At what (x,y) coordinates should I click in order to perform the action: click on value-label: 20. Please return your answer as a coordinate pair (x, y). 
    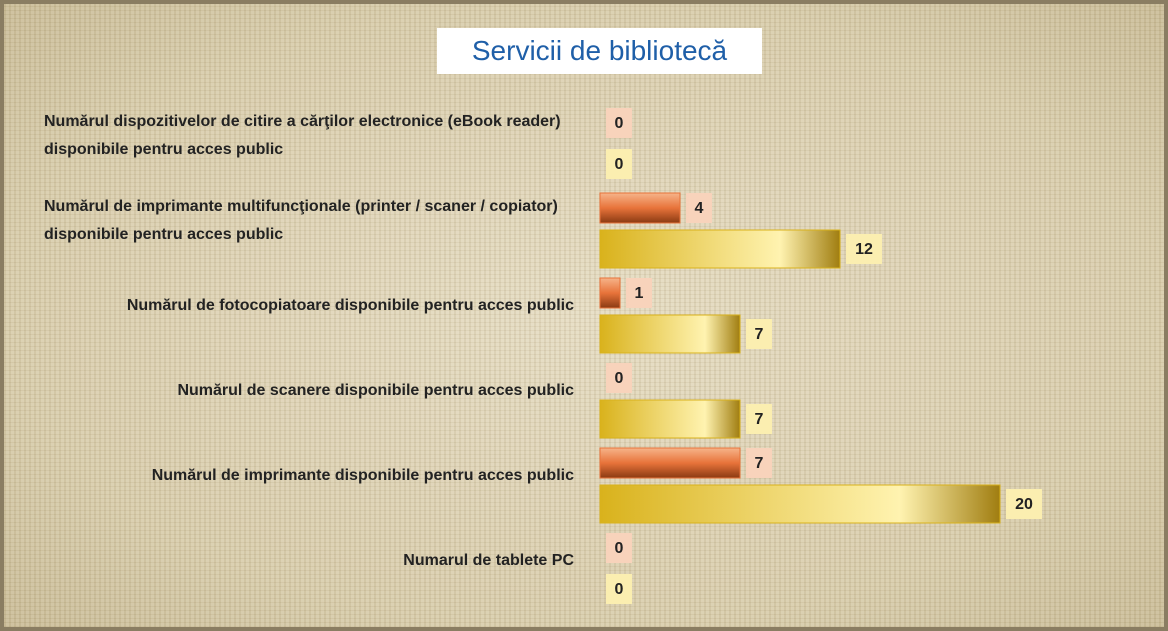
    Looking at the image, I should click on (1024, 504).